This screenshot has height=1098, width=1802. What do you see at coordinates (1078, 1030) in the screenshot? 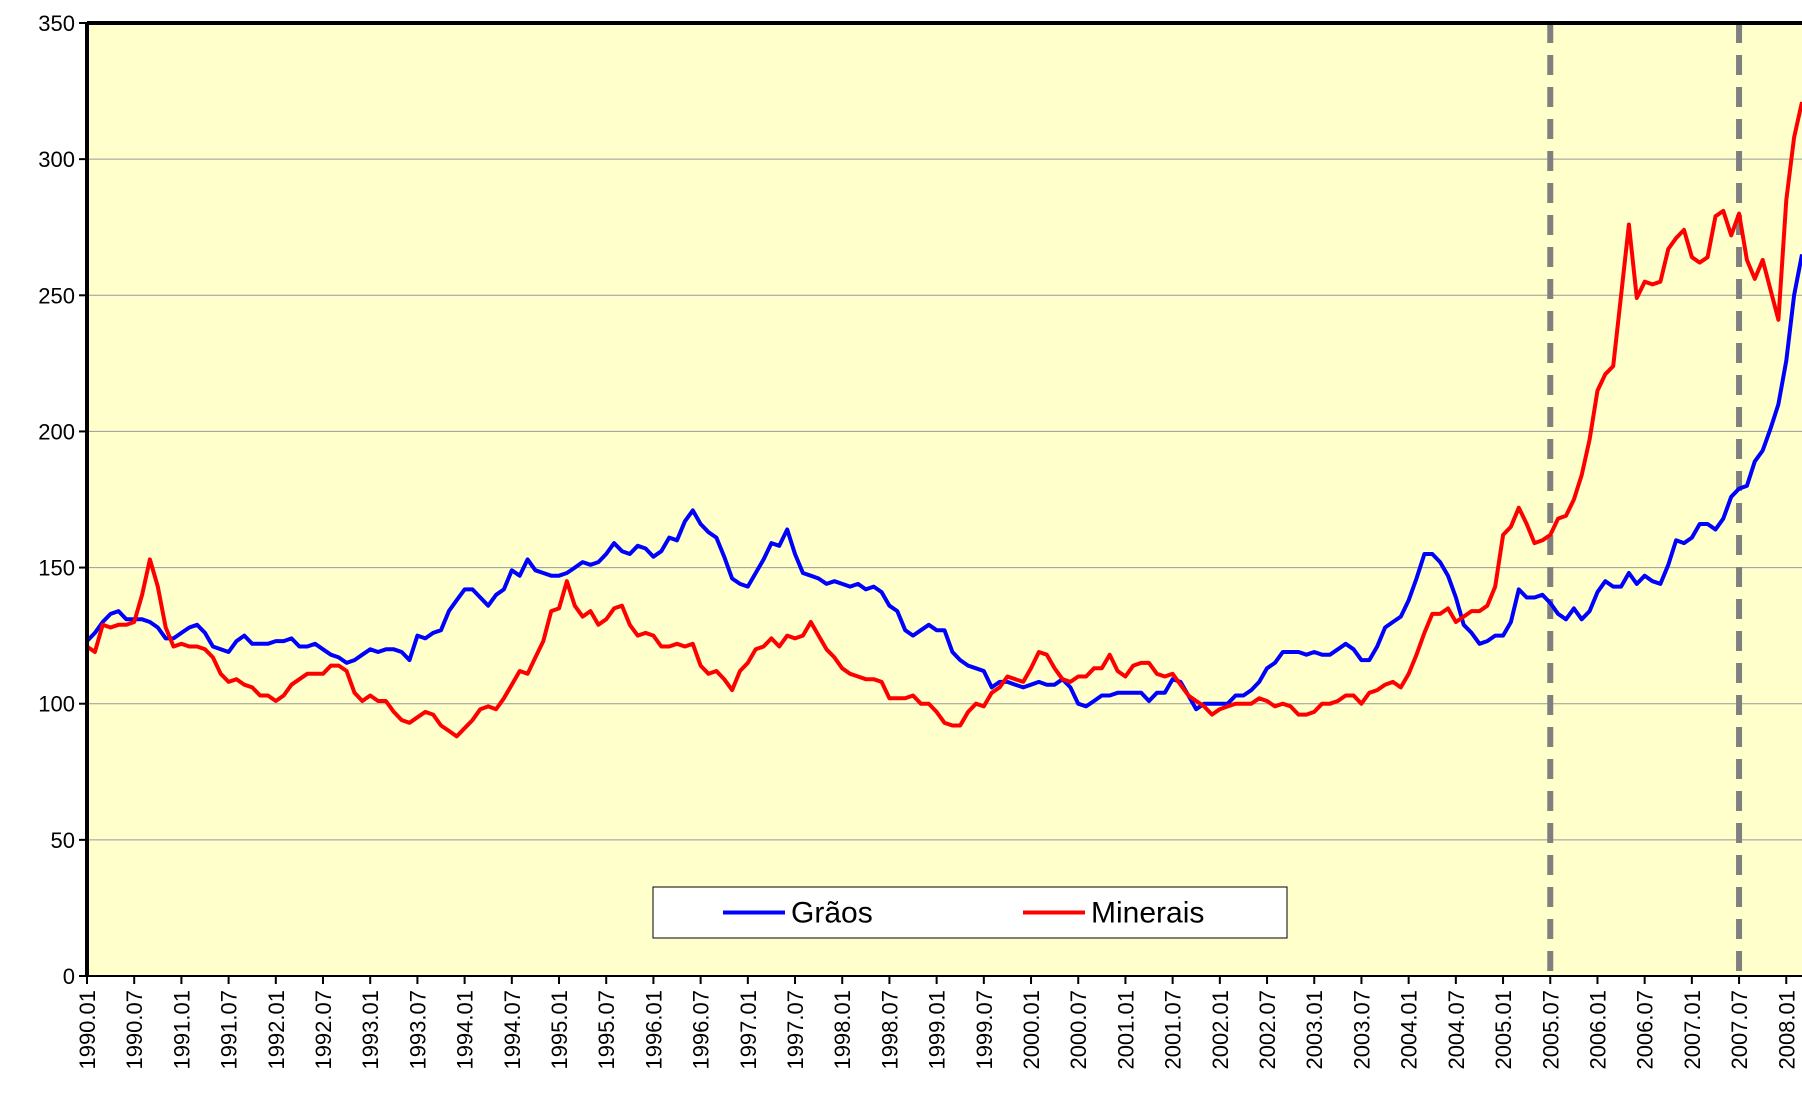
I see `x-tick-label: 2000.07` at bounding box center [1078, 1030].